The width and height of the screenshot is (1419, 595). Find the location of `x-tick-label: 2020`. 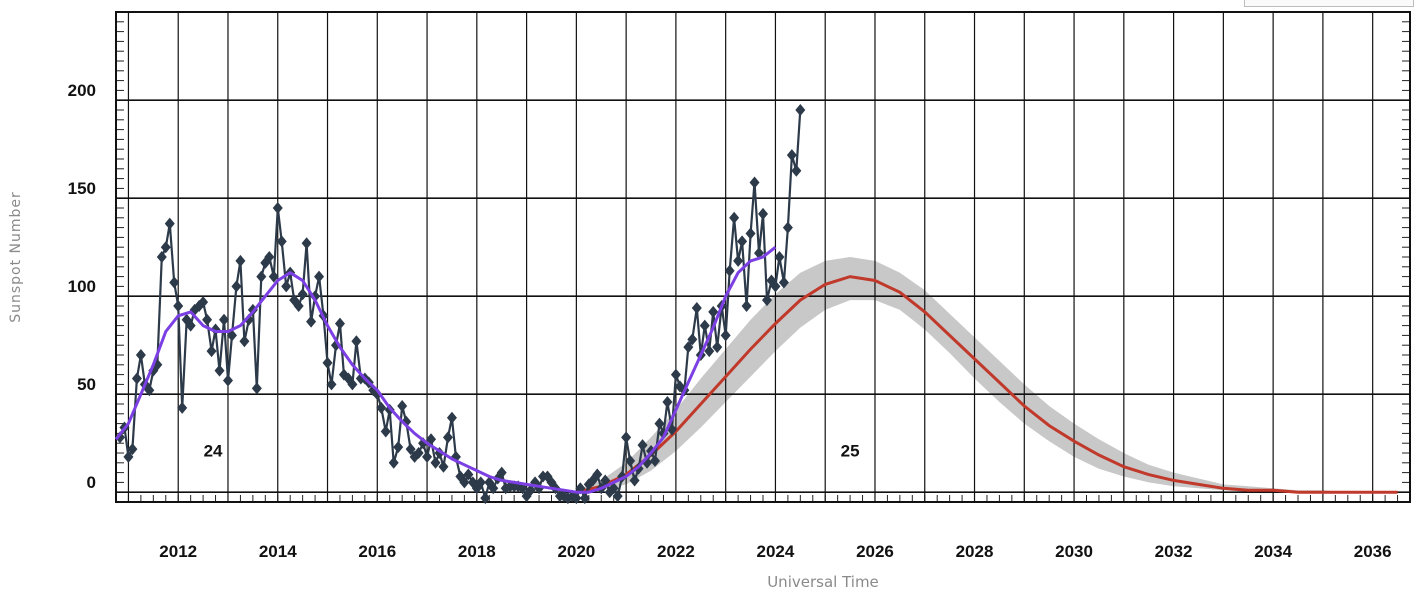

x-tick-label: 2020 is located at coordinates (576, 551).